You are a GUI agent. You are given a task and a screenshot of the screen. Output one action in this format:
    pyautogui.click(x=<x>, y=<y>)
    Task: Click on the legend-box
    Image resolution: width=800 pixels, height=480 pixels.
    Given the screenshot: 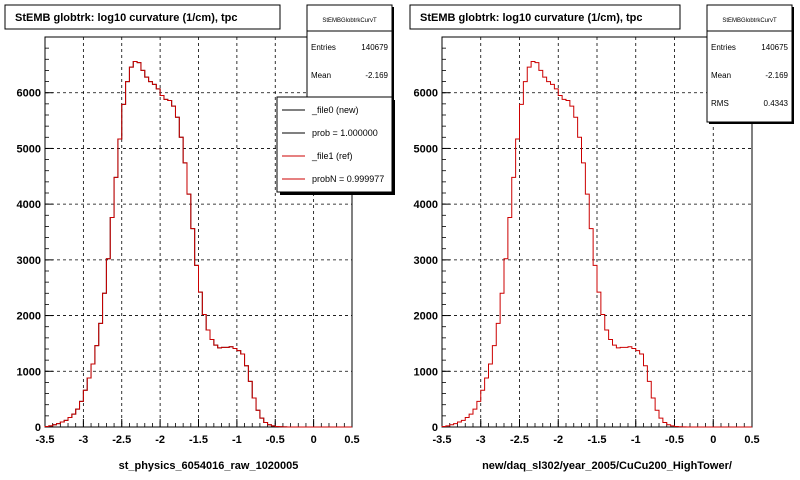 What is the action you would take?
    pyautogui.click(x=334, y=144)
    